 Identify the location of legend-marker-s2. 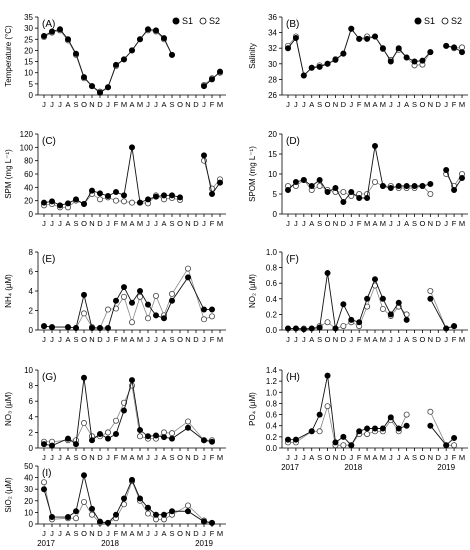
(445, 21).